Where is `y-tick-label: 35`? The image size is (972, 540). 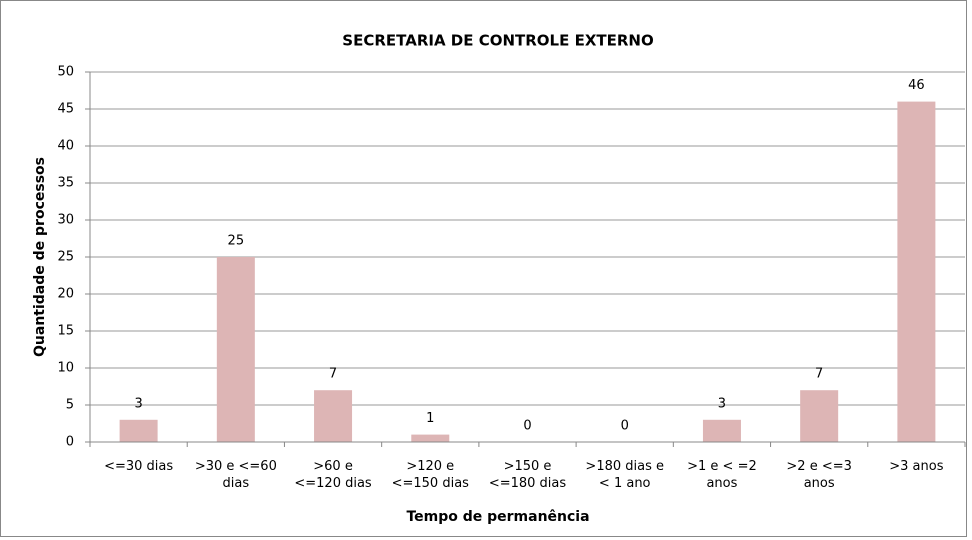 y-tick-label: 35 is located at coordinates (65, 183).